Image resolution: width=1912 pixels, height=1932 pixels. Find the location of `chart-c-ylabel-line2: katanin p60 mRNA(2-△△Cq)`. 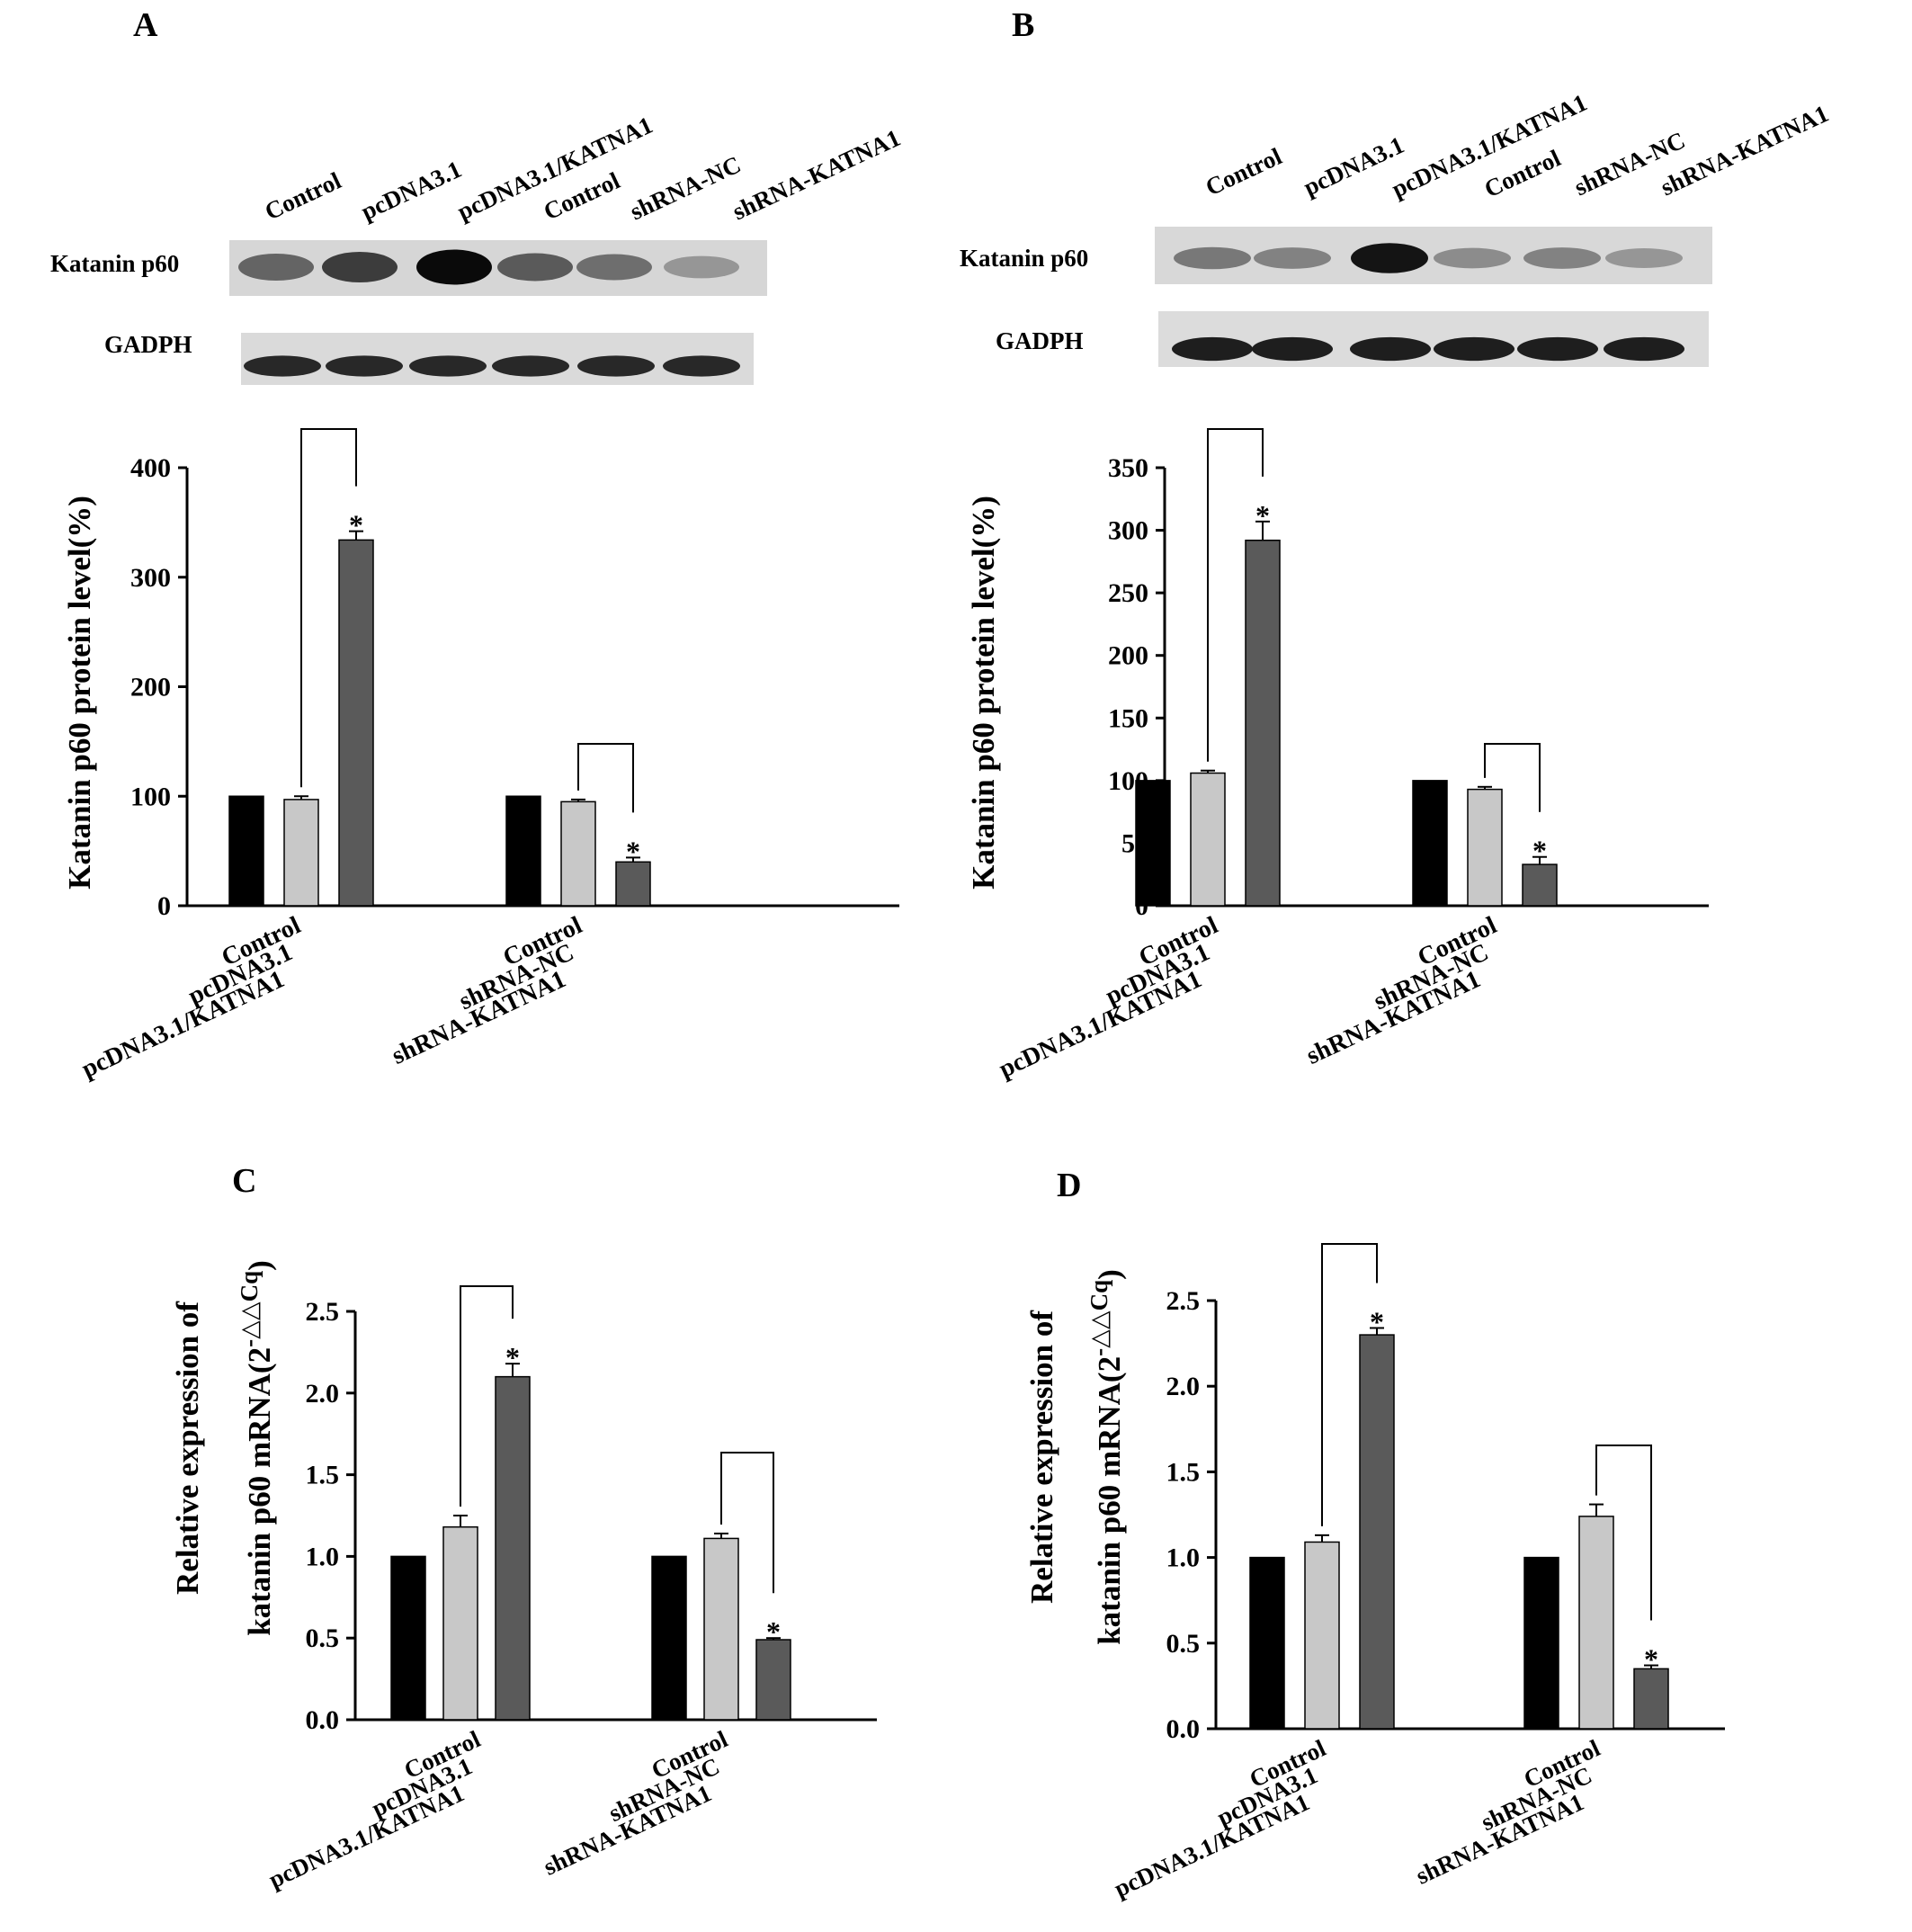

chart-c-ylabel-line2: katanin p60 mRNA(2-△△Cq) is located at coordinates (256, 1448).